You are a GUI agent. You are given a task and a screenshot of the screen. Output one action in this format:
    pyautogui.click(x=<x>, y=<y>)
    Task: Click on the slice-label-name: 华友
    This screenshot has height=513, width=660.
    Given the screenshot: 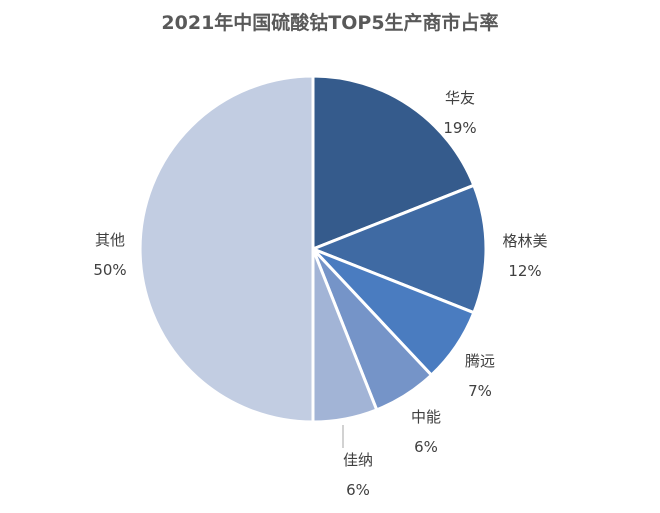 What is the action you would take?
    pyautogui.click(x=459, y=98)
    